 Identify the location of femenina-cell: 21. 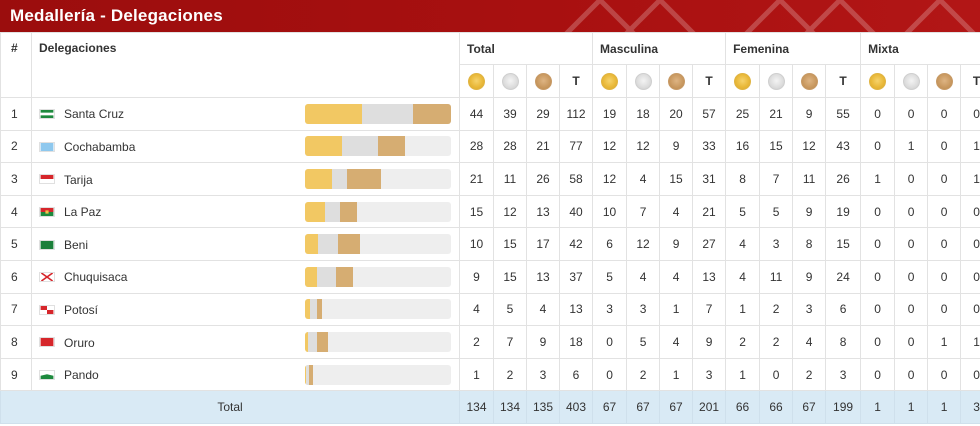
(776, 114).